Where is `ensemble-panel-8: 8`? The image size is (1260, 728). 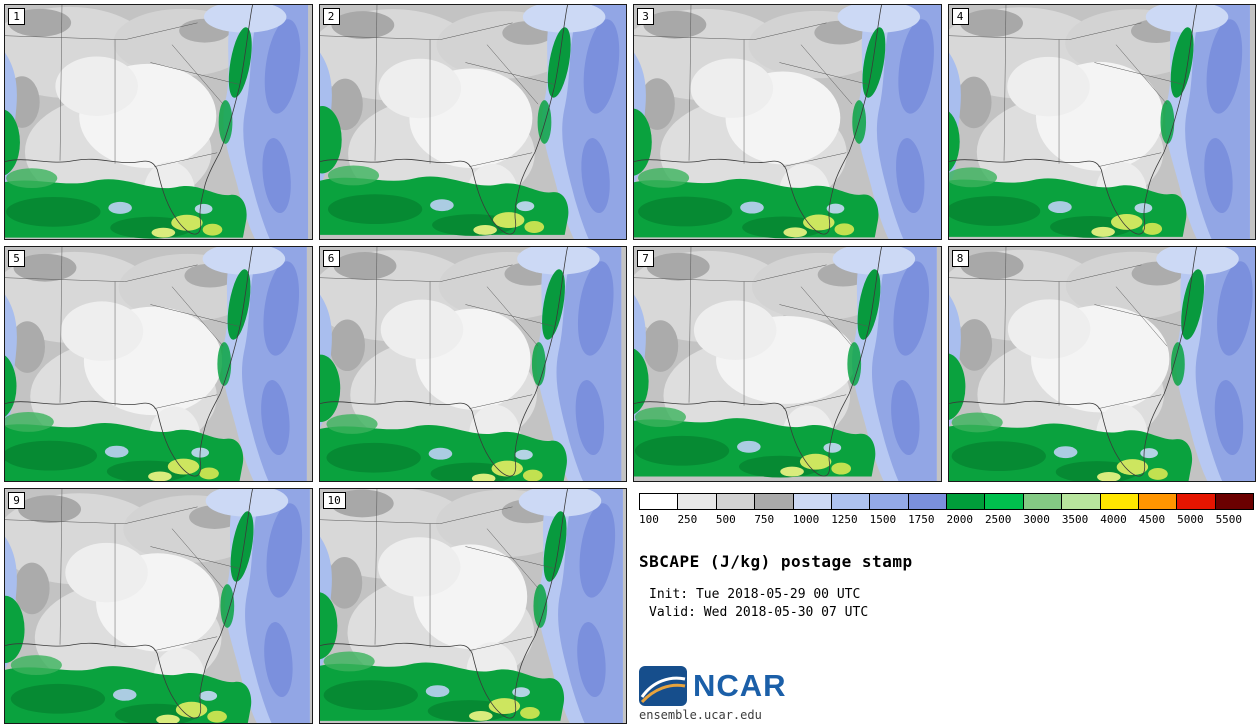 ensemble-panel-8: 8 is located at coordinates (1101, 364).